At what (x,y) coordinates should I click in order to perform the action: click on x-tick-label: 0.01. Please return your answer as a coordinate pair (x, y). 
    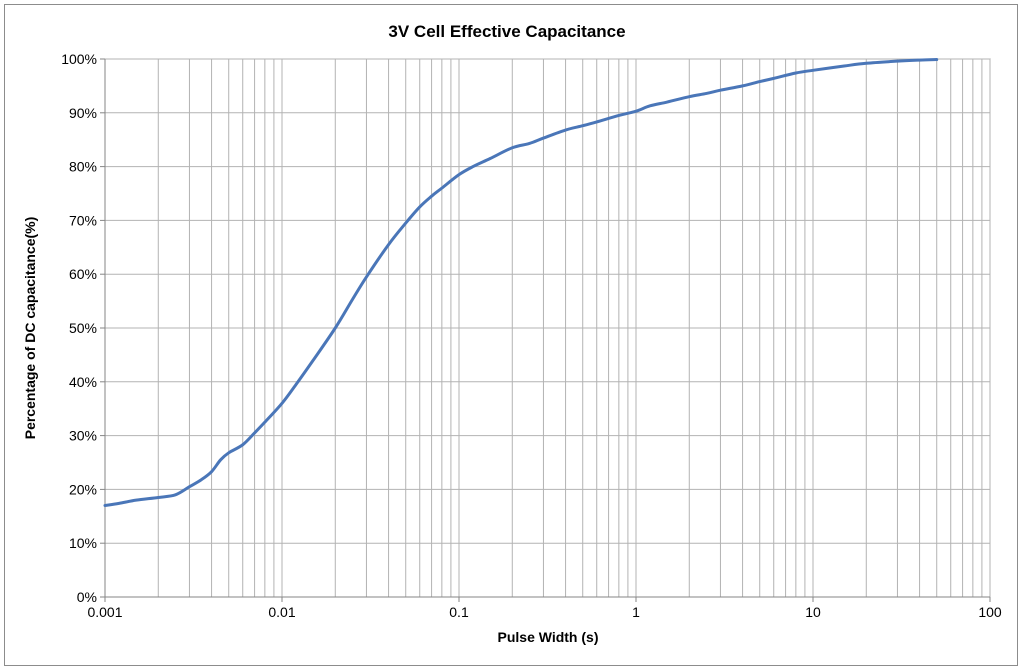
    Looking at the image, I should click on (281, 612).